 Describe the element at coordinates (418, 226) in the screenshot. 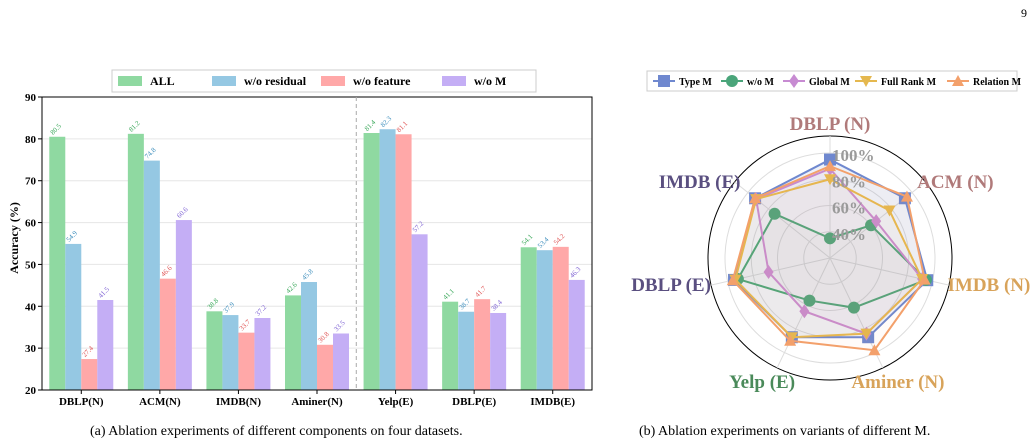

I see `data-label: 57.2` at that location.